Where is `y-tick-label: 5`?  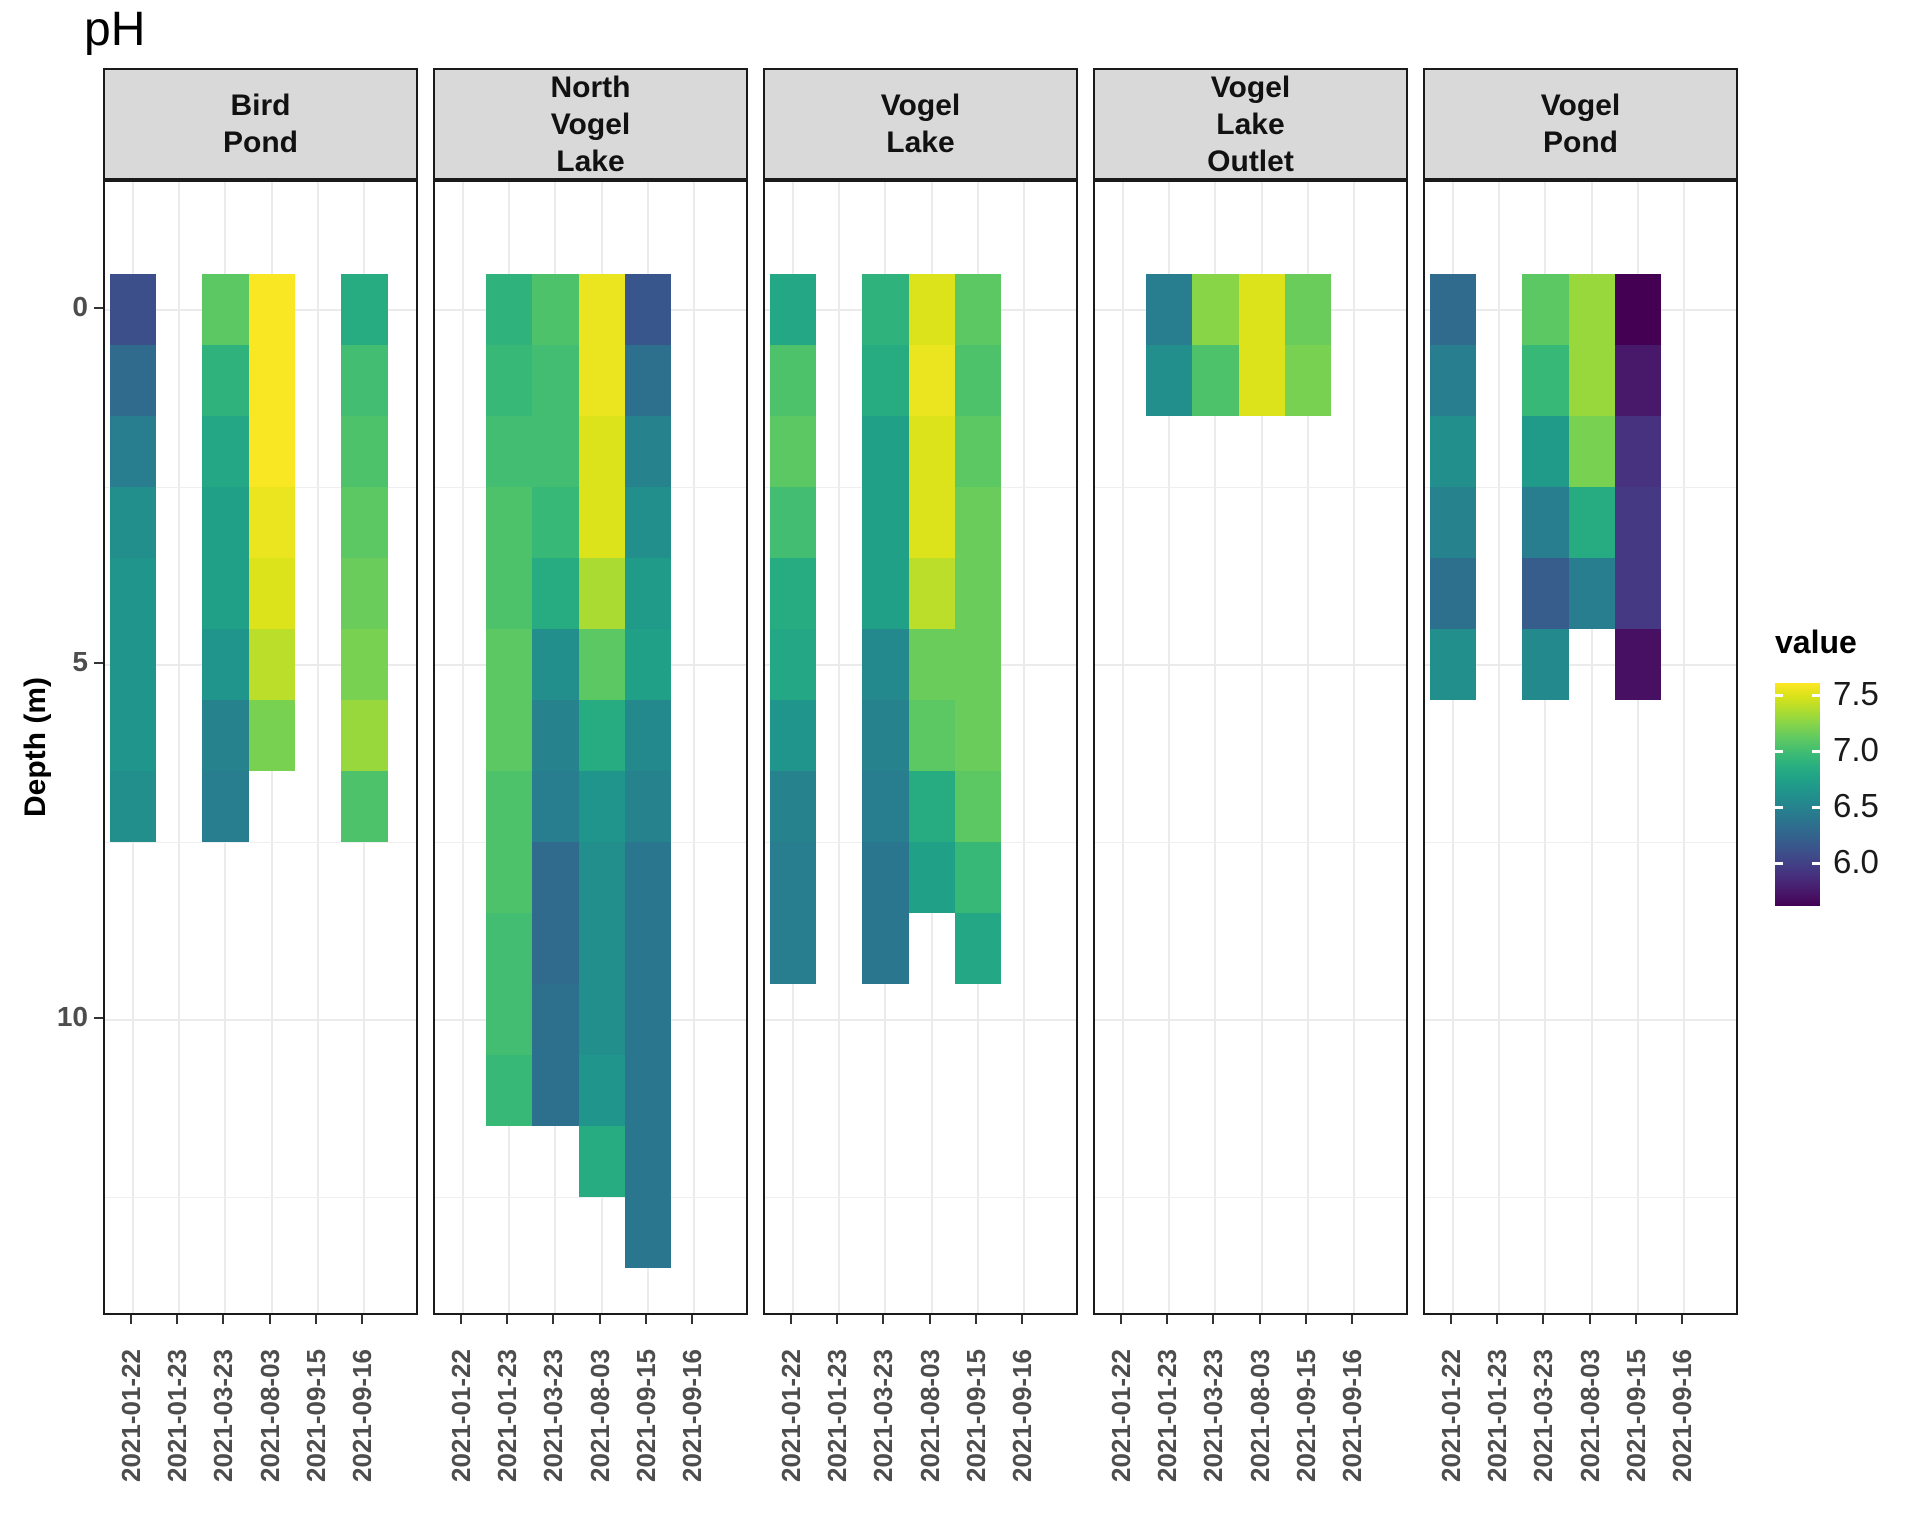
y-tick-label: 5 is located at coordinates (80, 661).